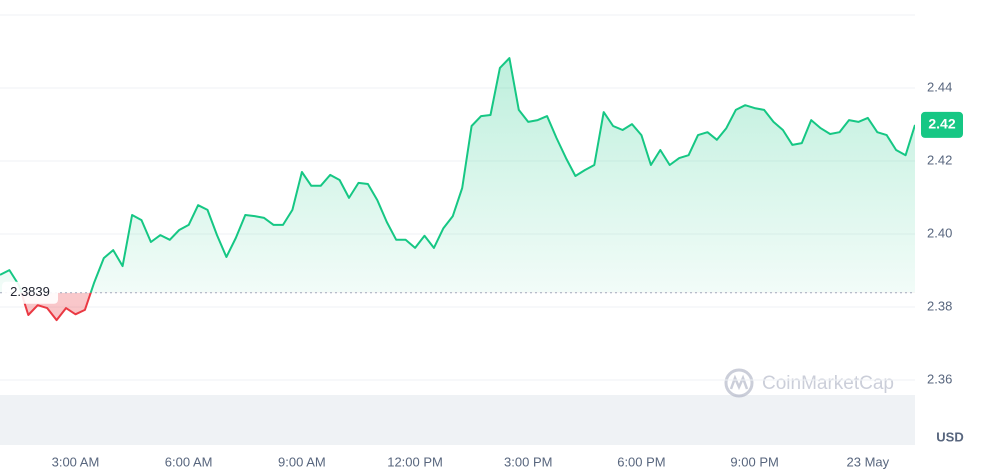  I want to click on baseline-label: 2.3839, so click(30, 291).